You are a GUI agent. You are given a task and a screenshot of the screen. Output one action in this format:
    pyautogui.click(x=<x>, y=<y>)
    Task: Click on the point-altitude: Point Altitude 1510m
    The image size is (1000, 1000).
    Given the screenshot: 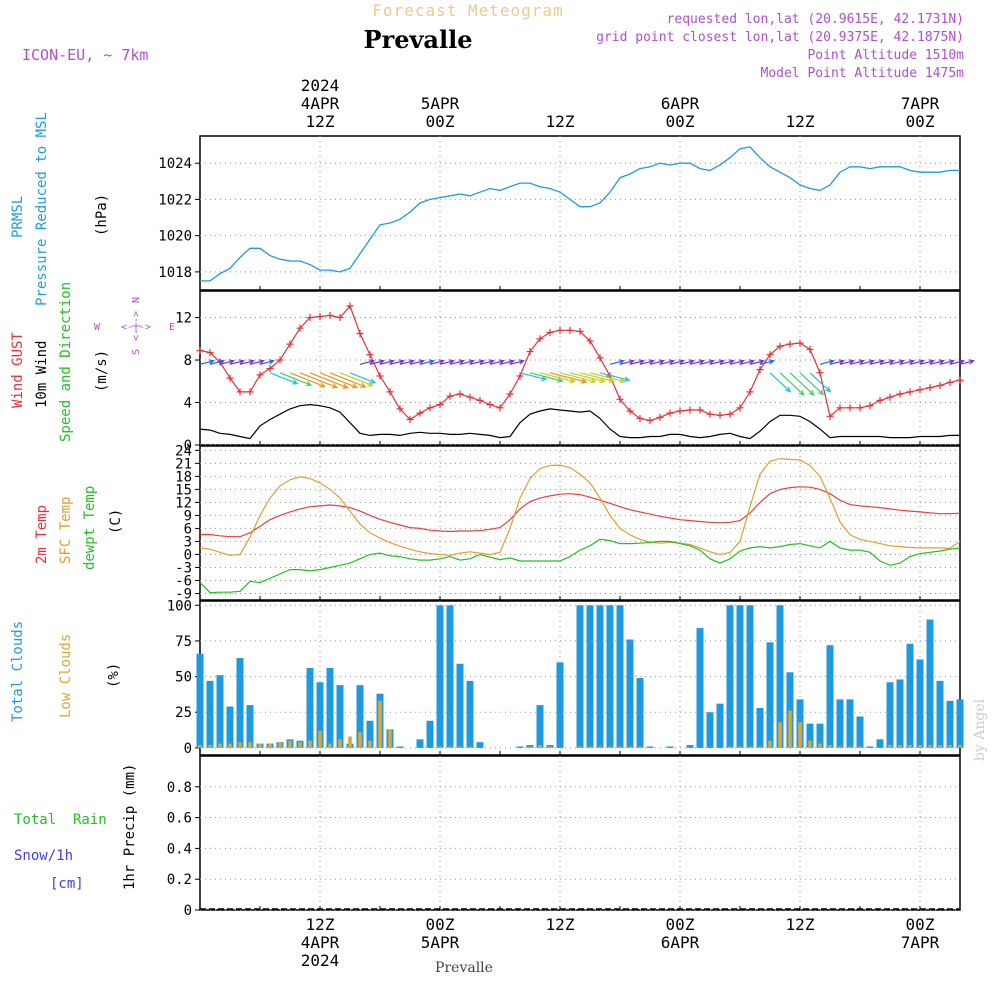 What is the action you would take?
    pyautogui.click(x=885, y=55)
    